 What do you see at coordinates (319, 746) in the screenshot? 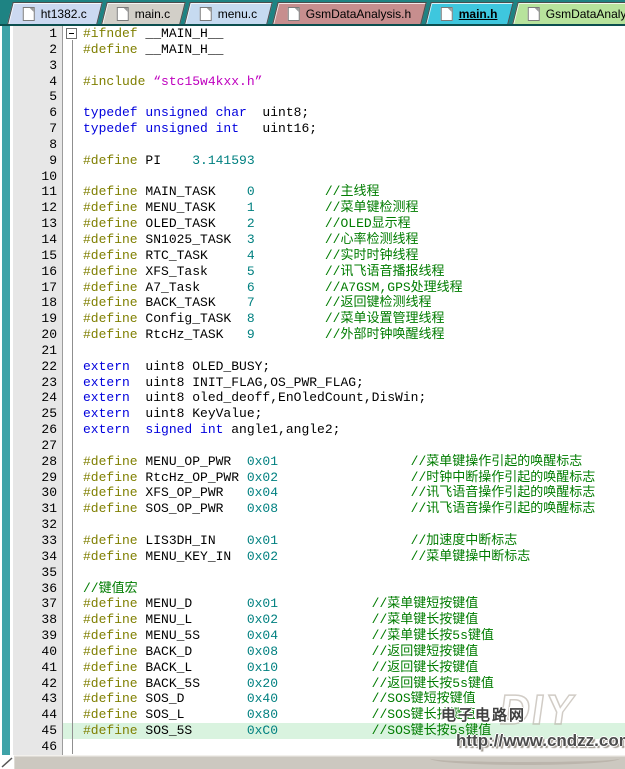
I see `code-line: 46` at bounding box center [319, 746].